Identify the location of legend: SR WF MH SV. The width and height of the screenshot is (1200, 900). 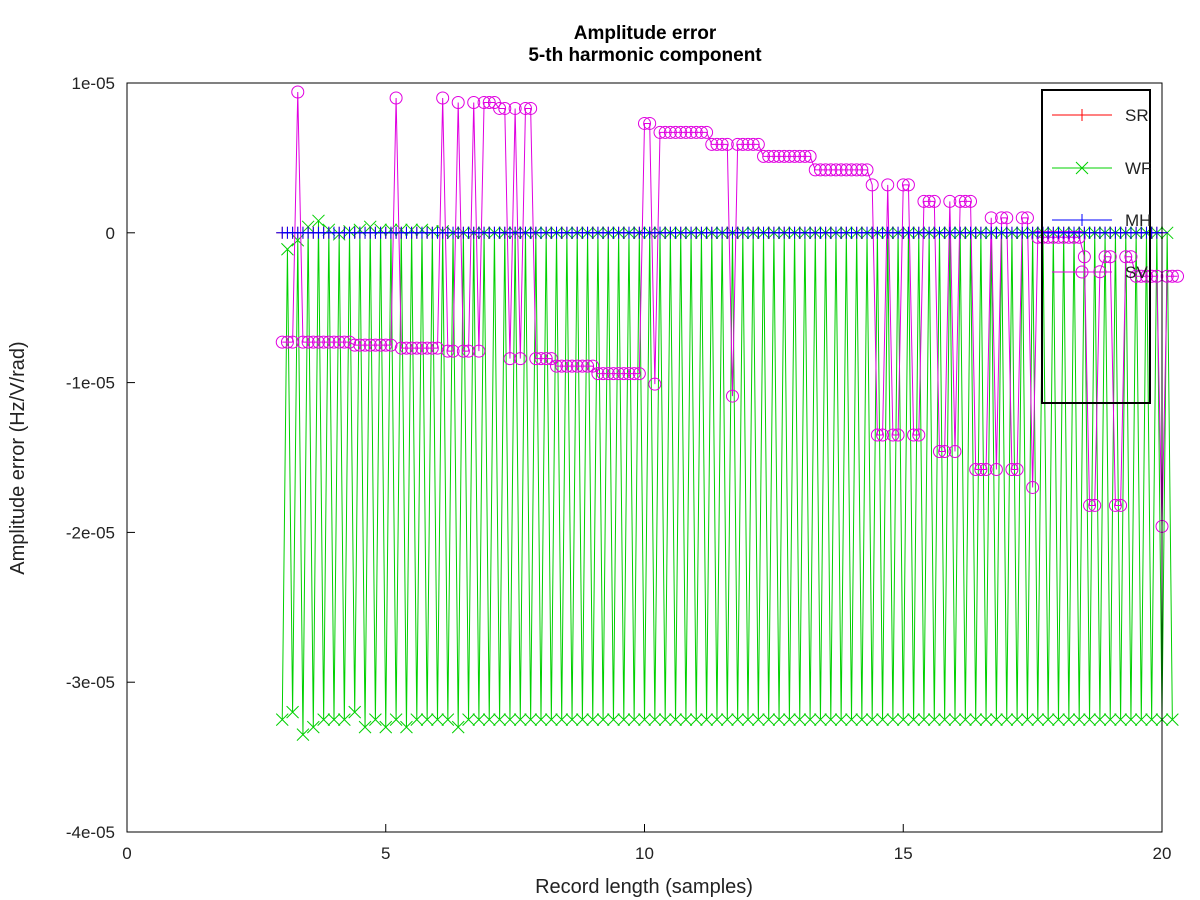
(1096, 246).